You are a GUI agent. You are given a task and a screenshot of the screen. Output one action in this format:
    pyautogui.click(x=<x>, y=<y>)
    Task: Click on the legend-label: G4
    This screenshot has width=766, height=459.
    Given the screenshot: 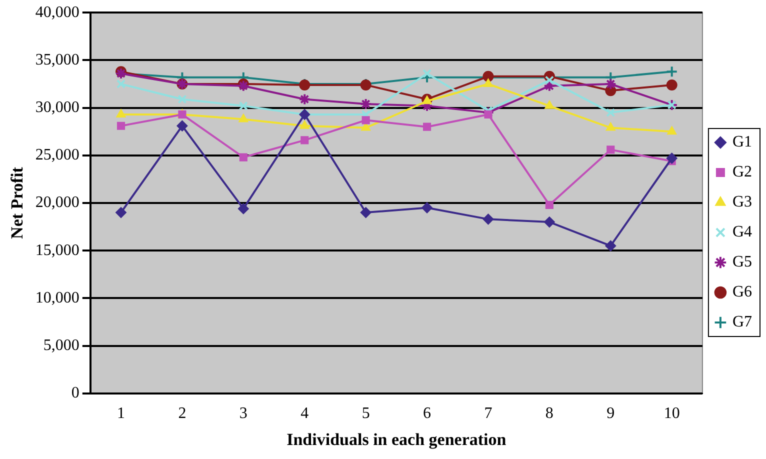 What is the action you would take?
    pyautogui.click(x=742, y=232)
    